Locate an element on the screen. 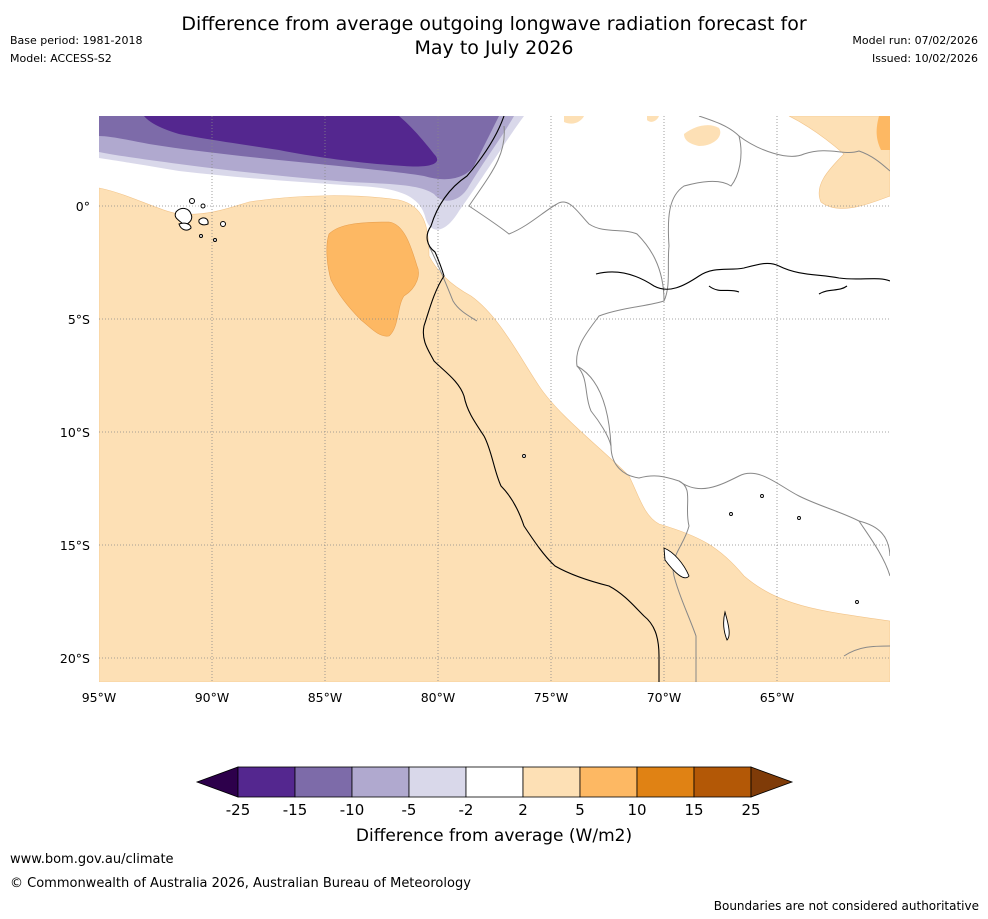 This screenshot has width=988, height=919. title-line-2: May to July 2026 is located at coordinates (494, 48).